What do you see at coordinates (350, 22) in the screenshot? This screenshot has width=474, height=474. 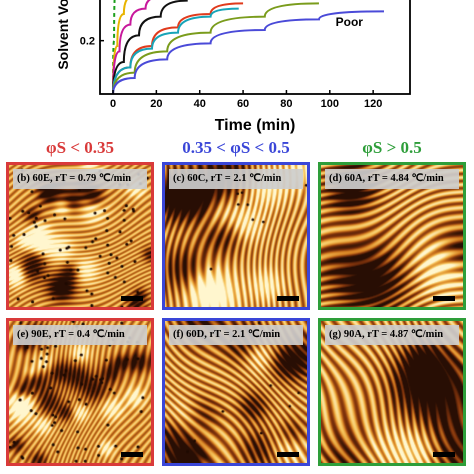 I see `annotation-poor: Poor` at bounding box center [350, 22].